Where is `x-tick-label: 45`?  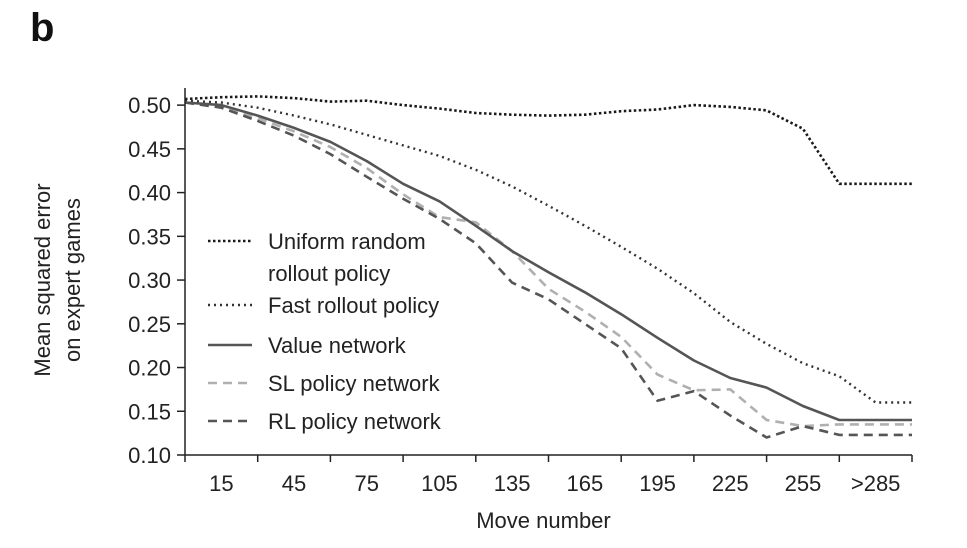
x-tick-label: 45 is located at coordinates (294, 483).